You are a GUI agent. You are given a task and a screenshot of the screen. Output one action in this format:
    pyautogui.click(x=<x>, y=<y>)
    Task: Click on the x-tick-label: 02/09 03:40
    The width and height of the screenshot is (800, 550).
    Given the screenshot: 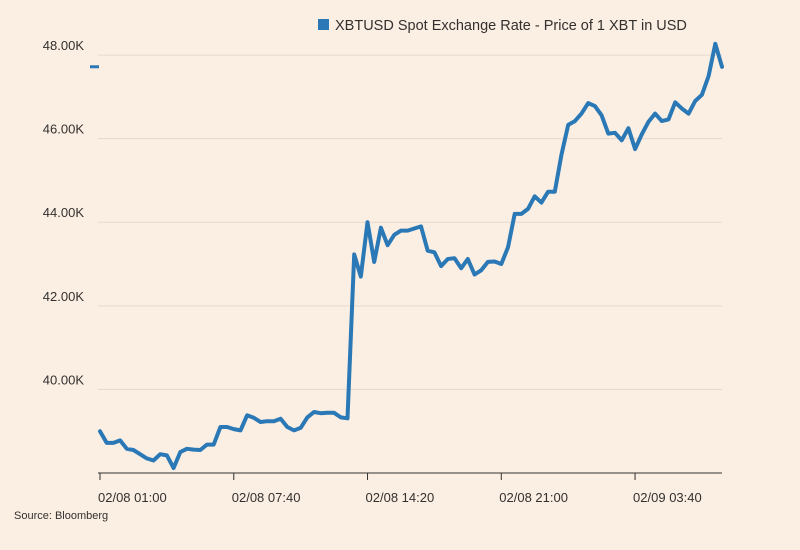 What is the action you would take?
    pyautogui.click(x=667, y=497)
    